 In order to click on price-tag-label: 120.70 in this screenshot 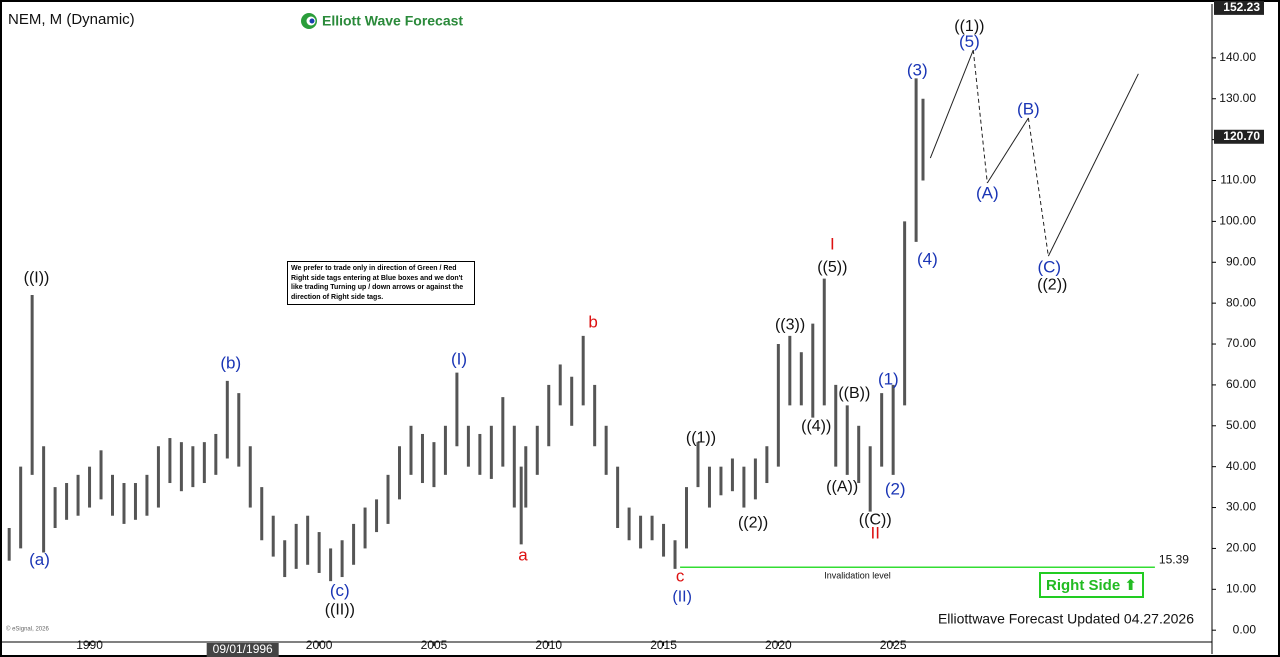, I will do `click(1241, 136)`.